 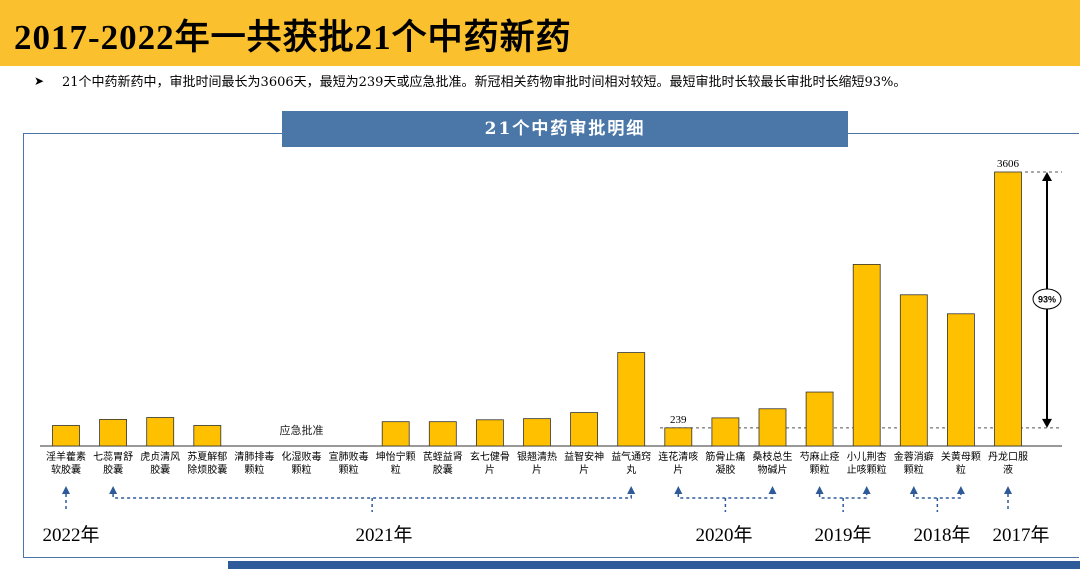 I want to click on category-label-14: 筋骨止痛凝胶, so click(x=725, y=463).